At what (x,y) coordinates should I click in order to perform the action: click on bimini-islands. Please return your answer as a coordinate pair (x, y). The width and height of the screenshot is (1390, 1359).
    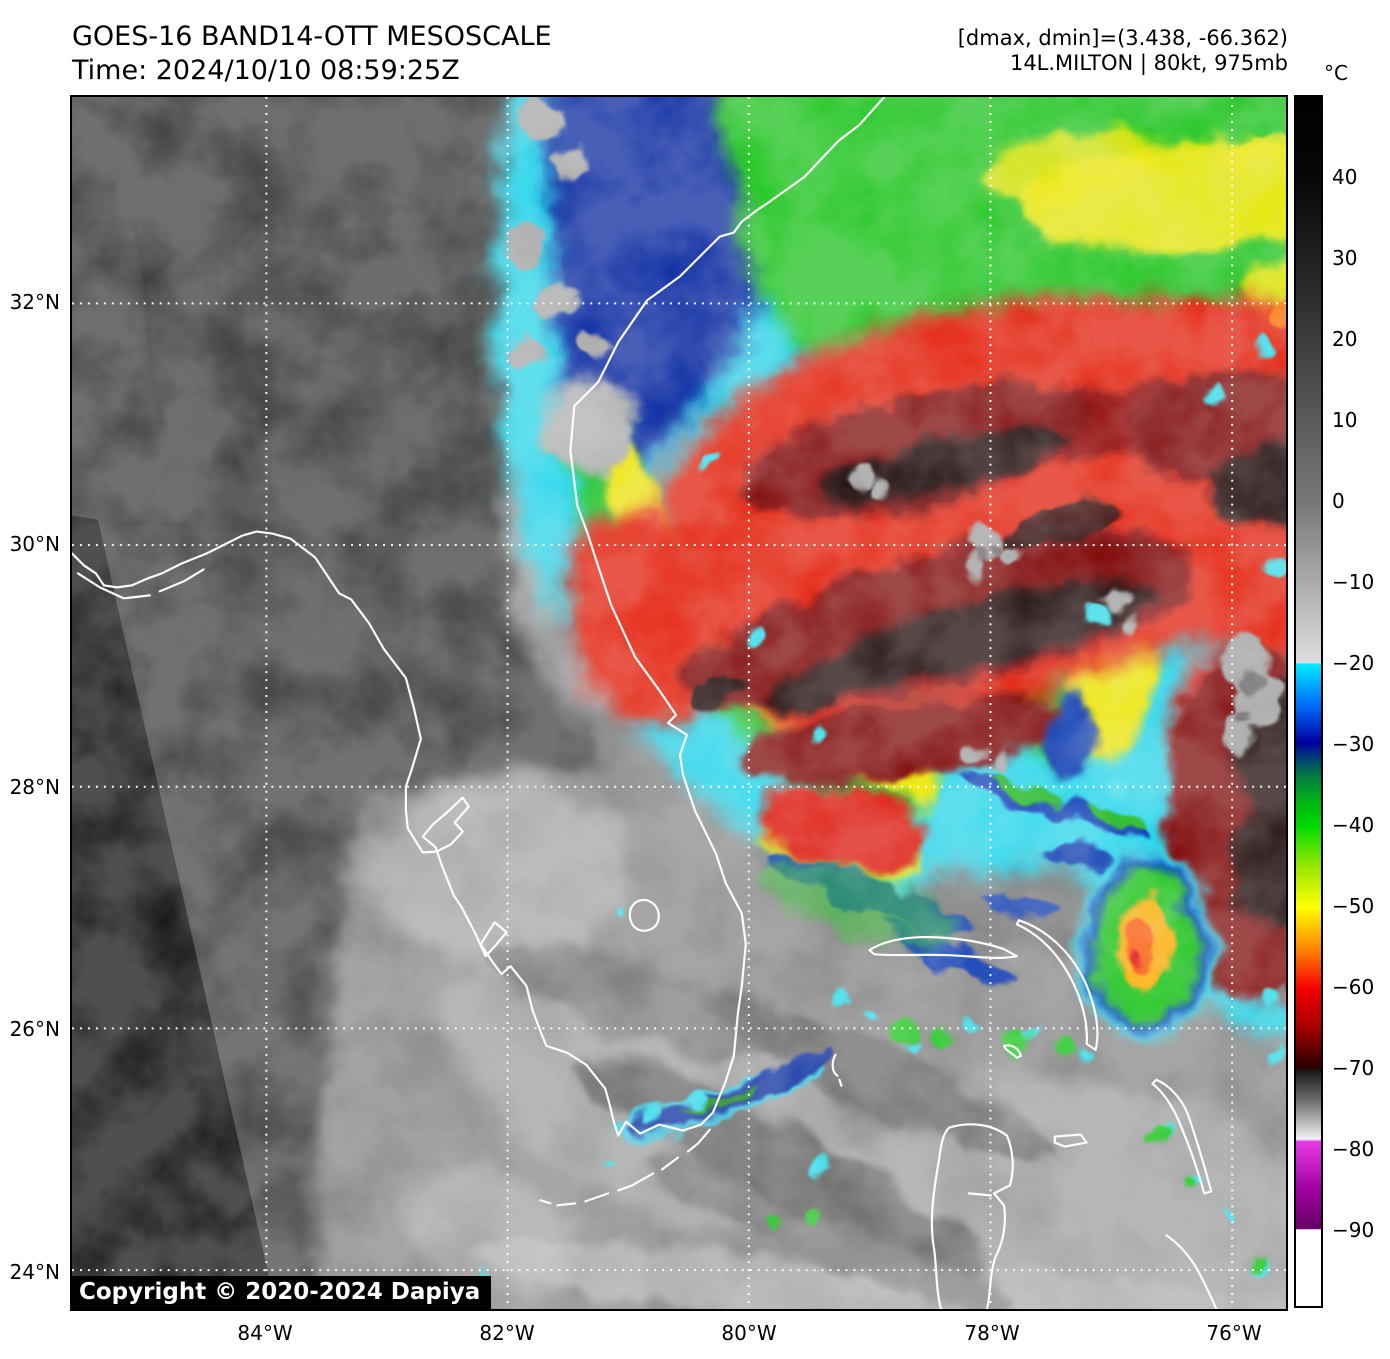
    Looking at the image, I should click on (837, 1070).